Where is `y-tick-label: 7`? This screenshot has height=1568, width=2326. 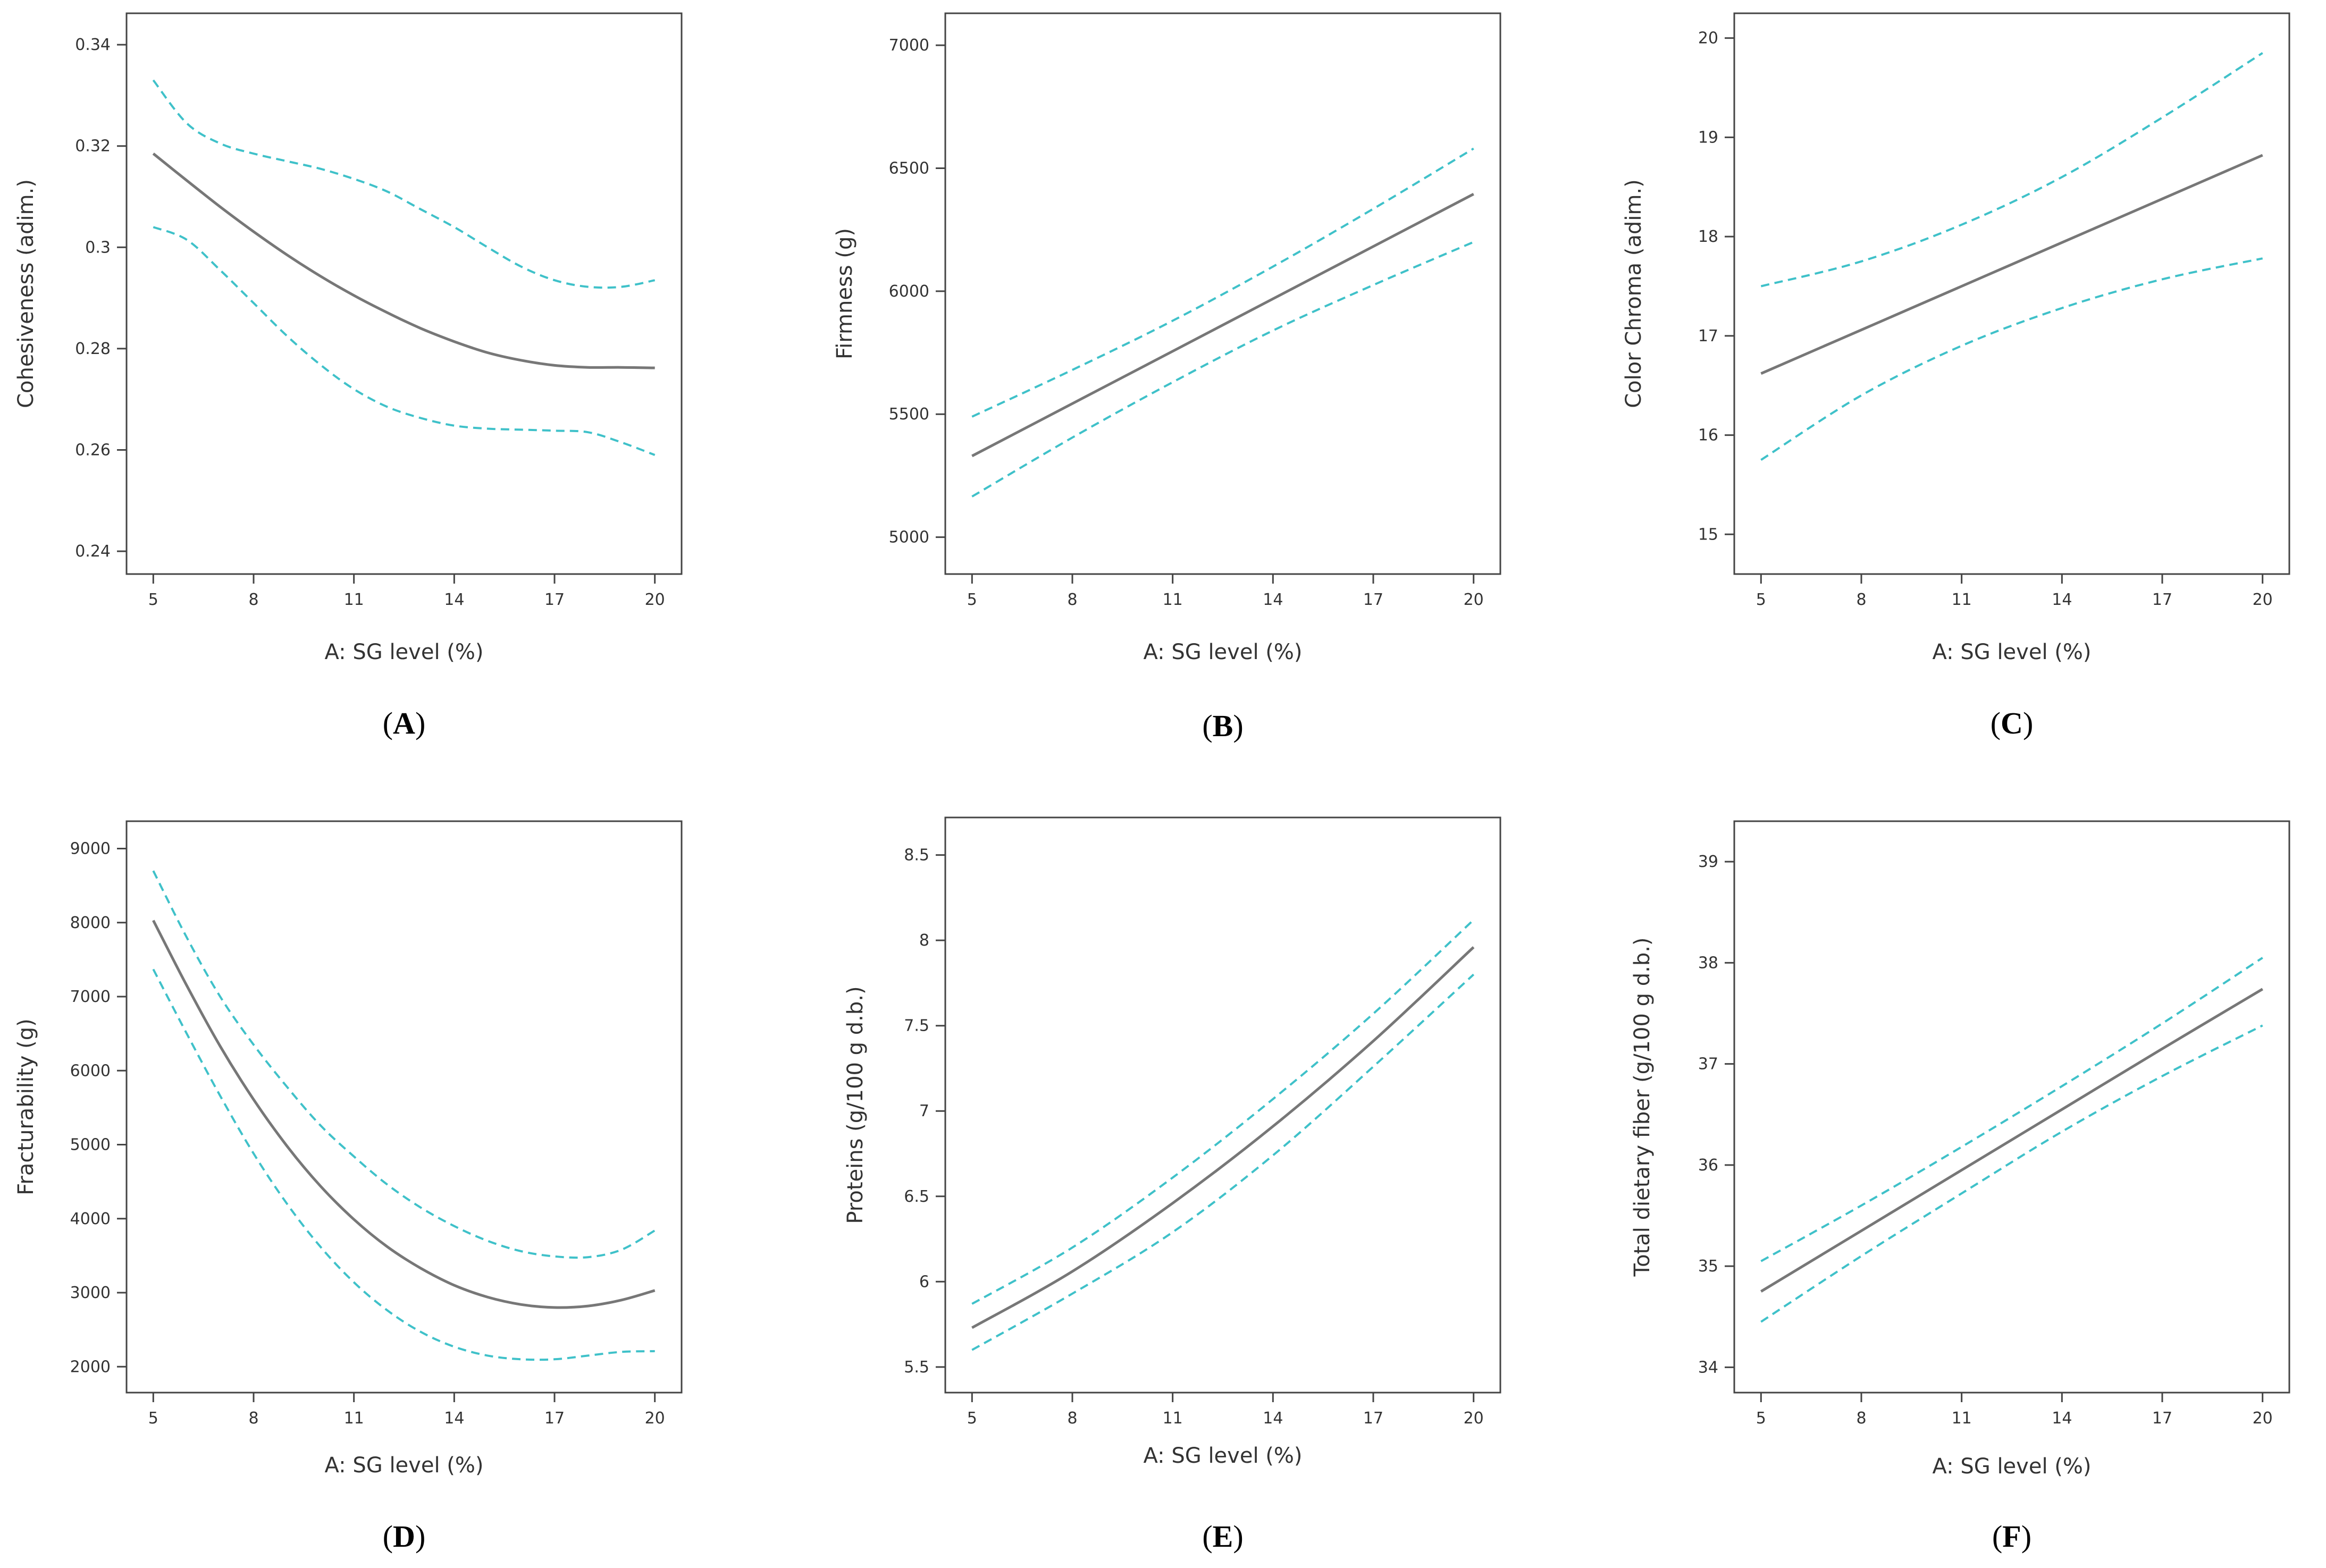
y-tick-label: 7 is located at coordinates (924, 1111).